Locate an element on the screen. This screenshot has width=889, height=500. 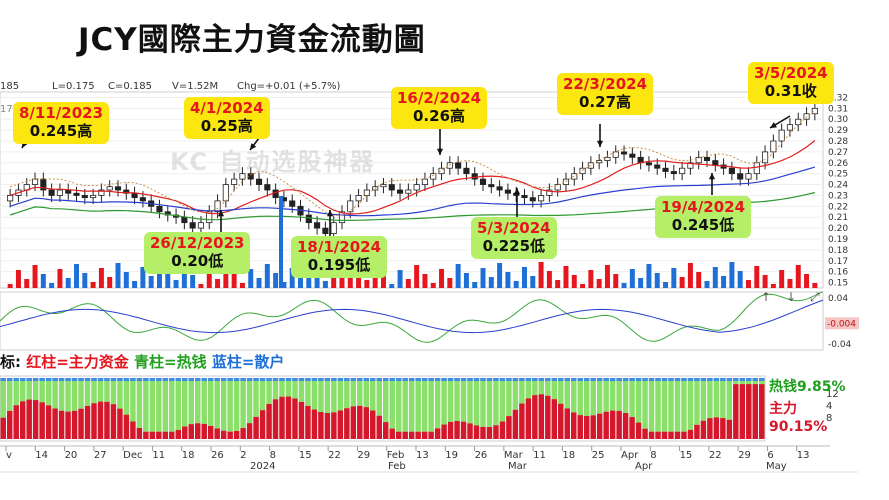
date-tick-label: 20 is located at coordinates (71, 455).